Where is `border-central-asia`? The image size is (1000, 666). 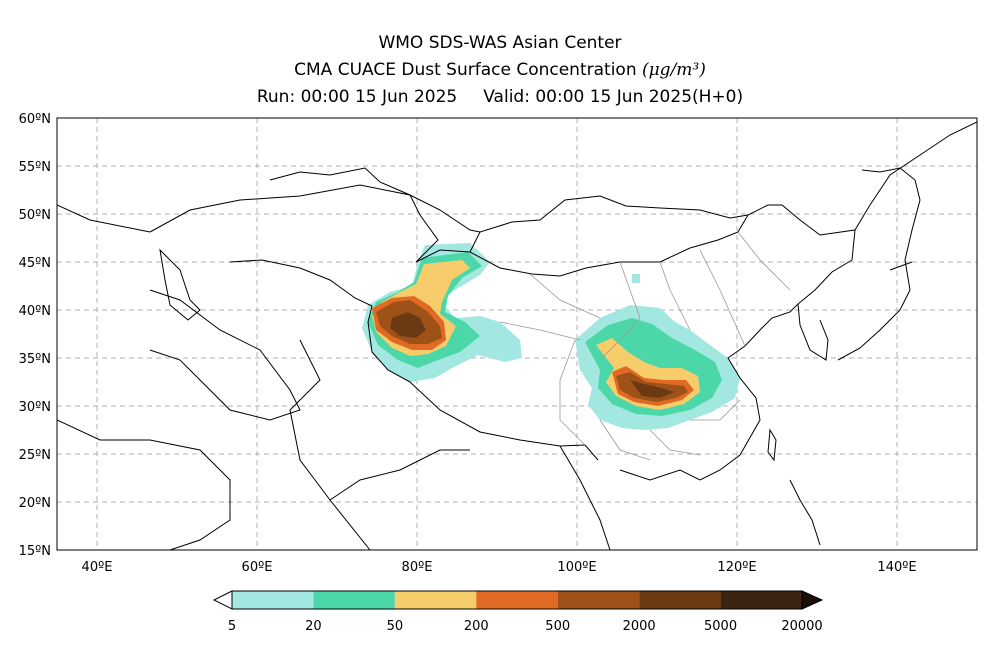
border-central-asia is located at coordinates (320, 321).